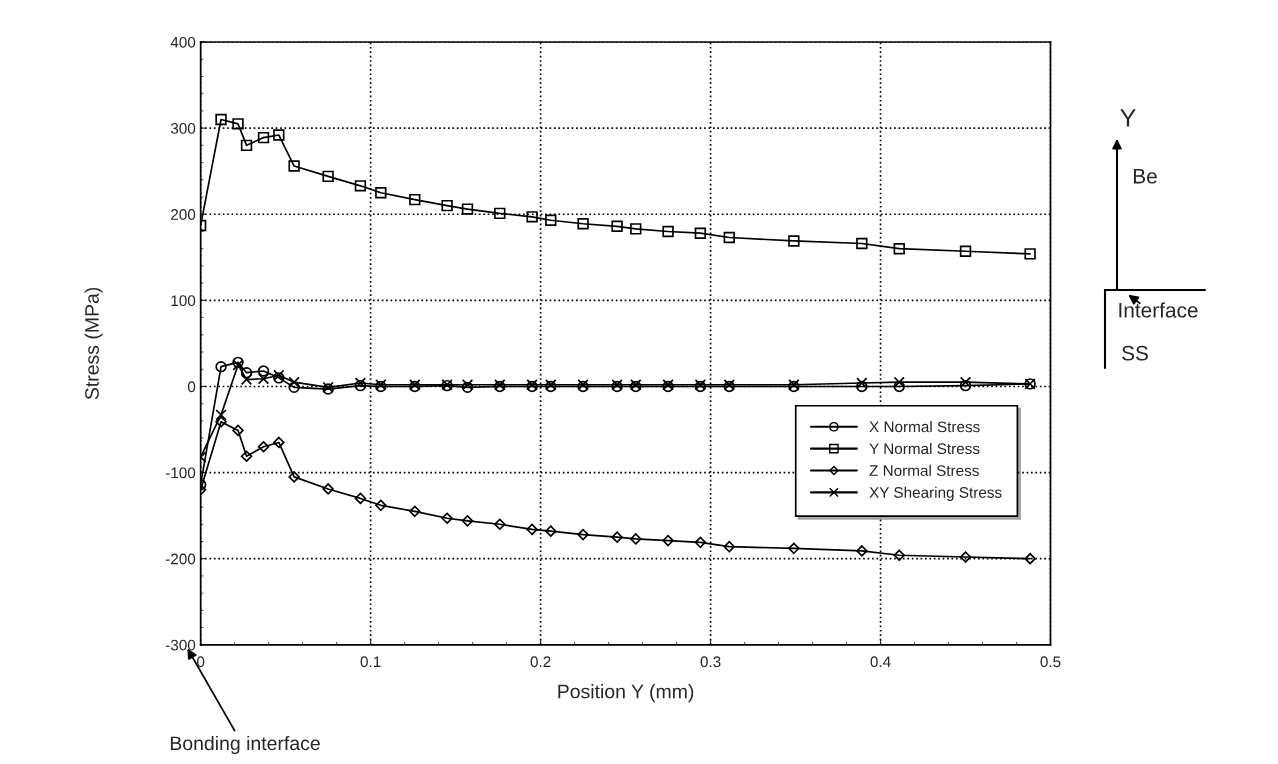 Image resolution: width=1278 pixels, height=764 pixels. What do you see at coordinates (183, 214) in the screenshot?
I see `y-tick-label: 200` at bounding box center [183, 214].